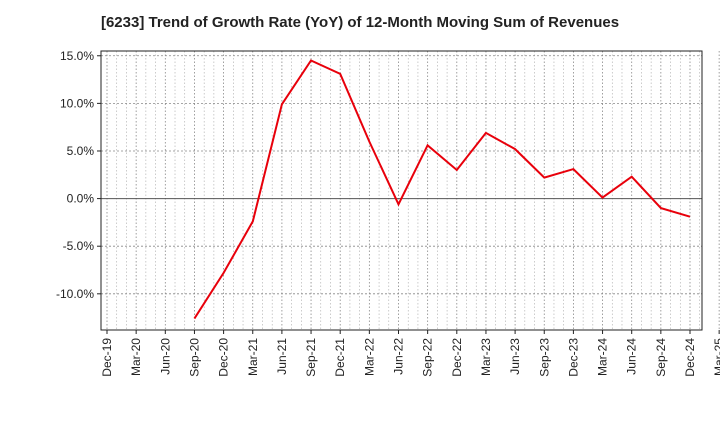  I want to click on y-tick-label: 15.0%, so click(77, 56).